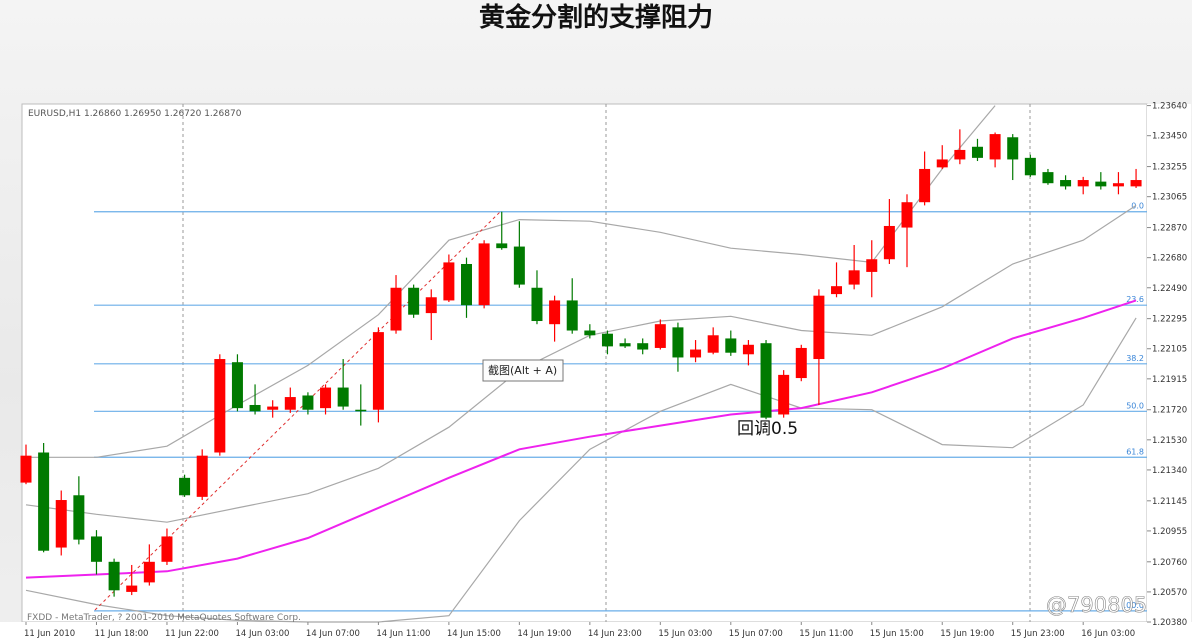  Describe the element at coordinates (1135, 405) in the screenshot. I see `fib-label: 50.0` at that location.